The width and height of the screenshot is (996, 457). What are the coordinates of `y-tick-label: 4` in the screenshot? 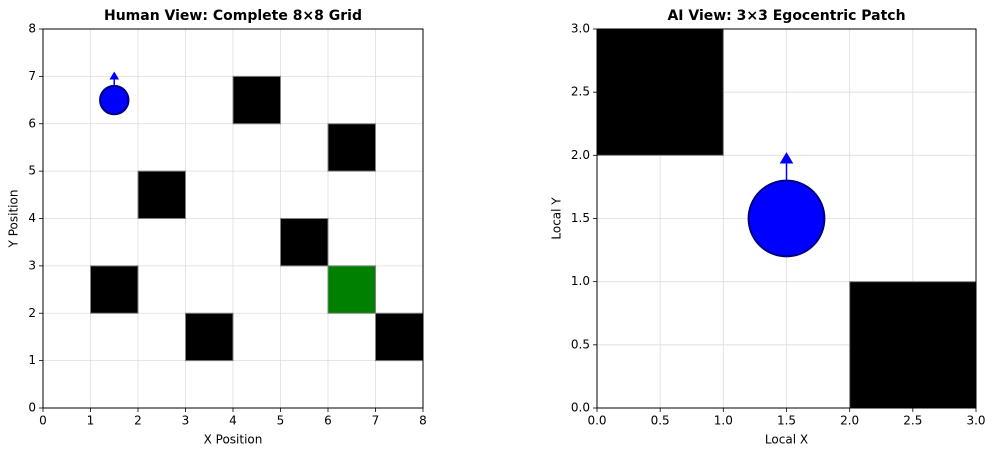 It's located at (32, 218).